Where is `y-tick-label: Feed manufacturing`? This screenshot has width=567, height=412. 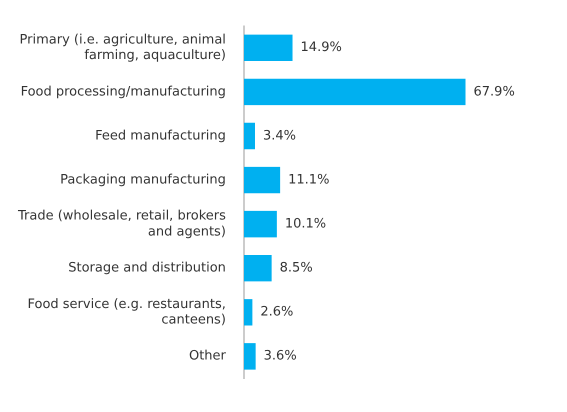
y-tick-label: Feed manufacturing is located at coordinates (160, 136).